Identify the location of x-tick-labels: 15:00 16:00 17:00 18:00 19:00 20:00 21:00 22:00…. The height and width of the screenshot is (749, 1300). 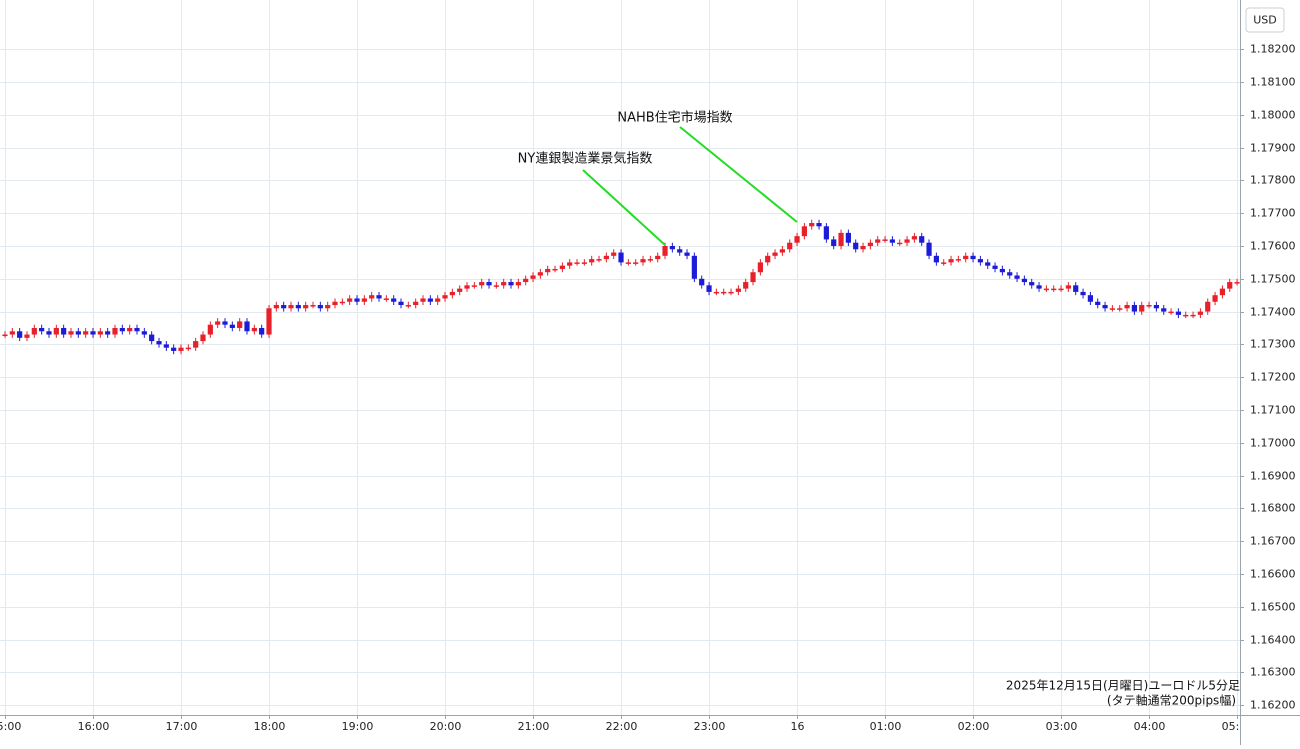
(620, 726).